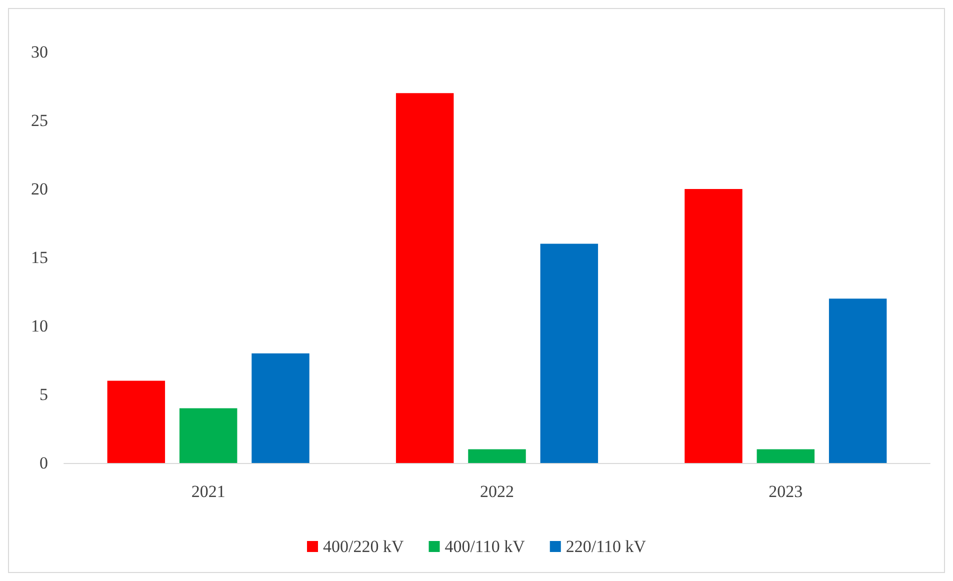  Describe the element at coordinates (39, 189) in the screenshot. I see `y-tick-label: 20` at that location.